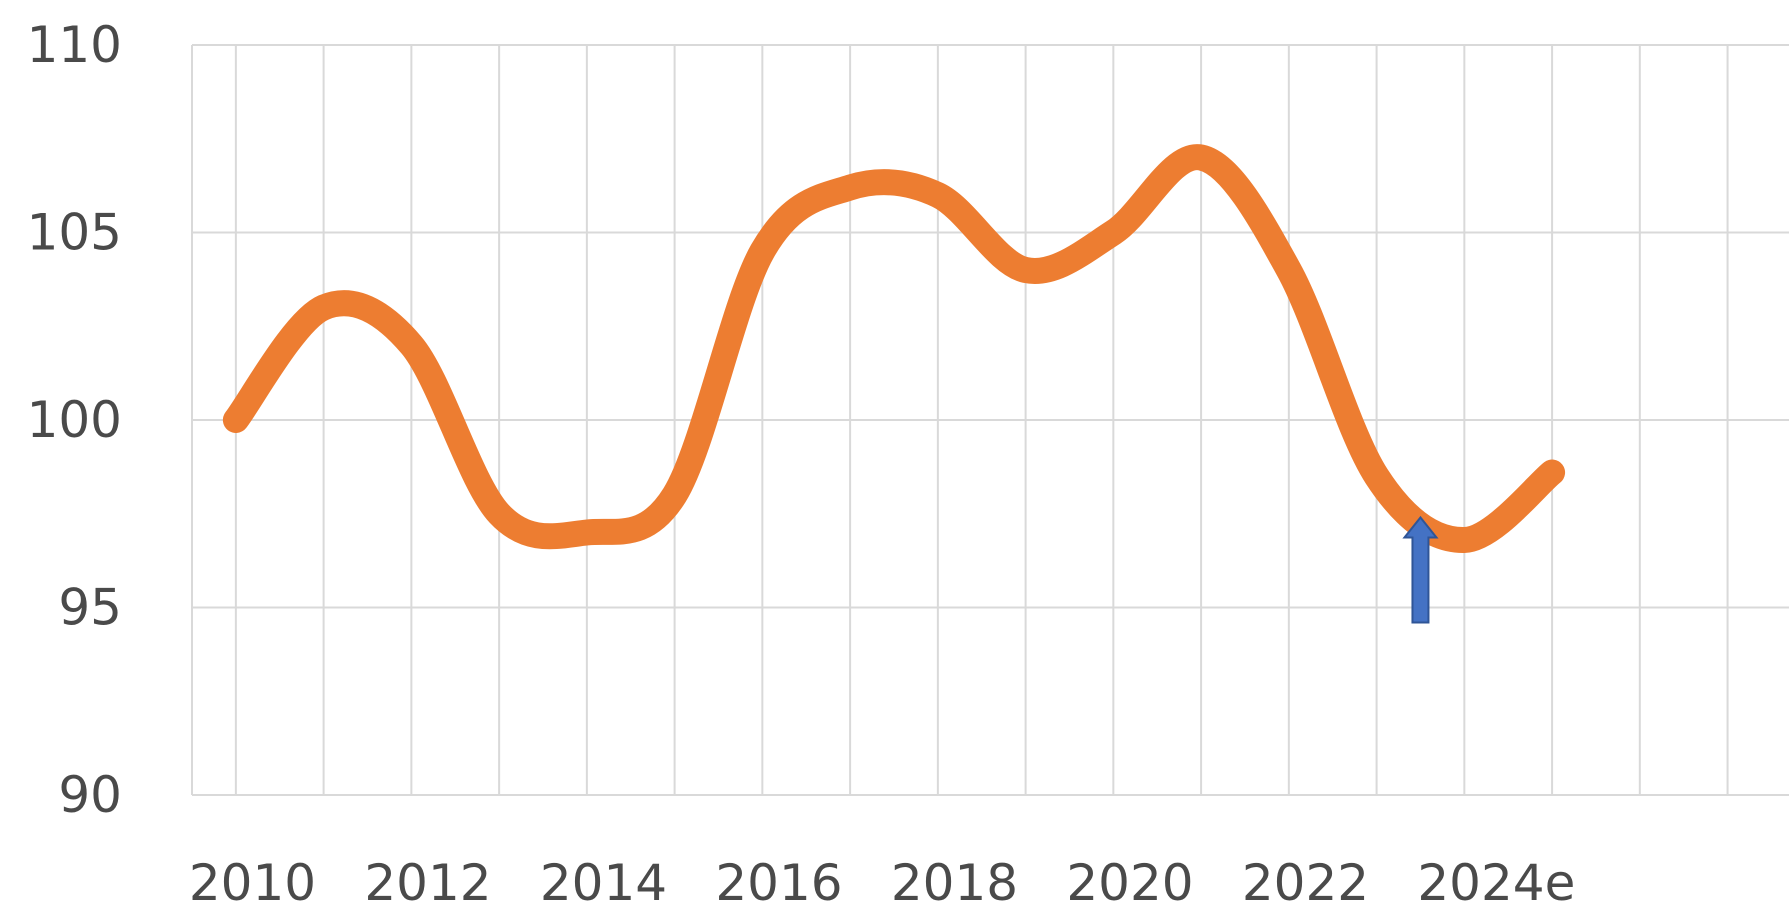 This screenshot has height=912, width=1789. Describe the element at coordinates (1129, 883) in the screenshot. I see `x-tick-label: 2020` at that location.